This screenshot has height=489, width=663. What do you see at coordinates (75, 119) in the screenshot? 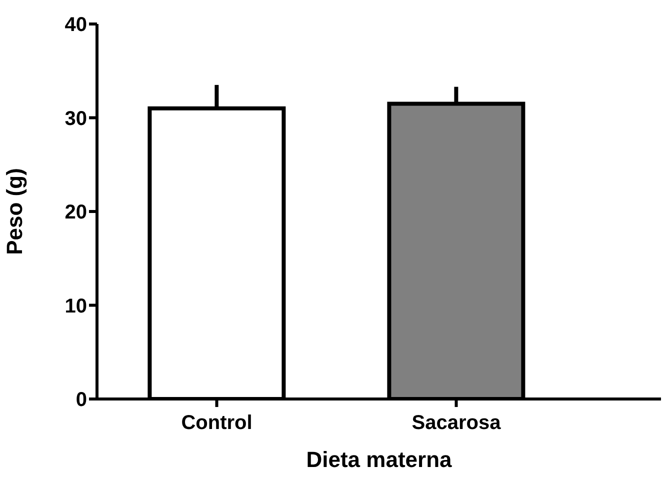
I see `y-tick-label: 30` at bounding box center [75, 119].